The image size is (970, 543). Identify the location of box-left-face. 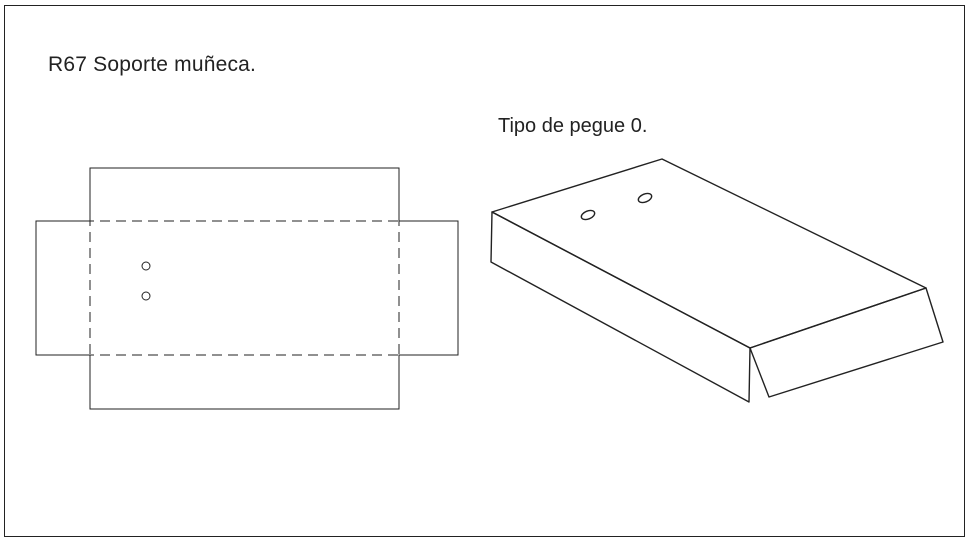
(620, 307).